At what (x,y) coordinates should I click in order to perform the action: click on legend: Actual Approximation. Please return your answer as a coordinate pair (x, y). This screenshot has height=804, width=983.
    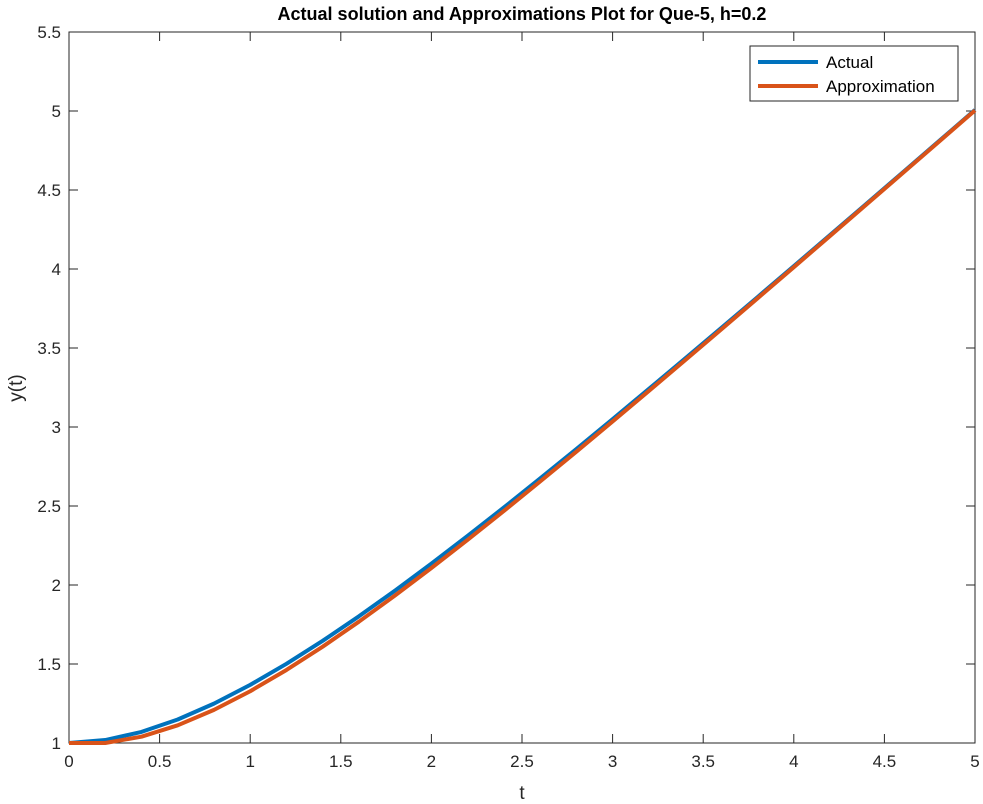
    Looking at the image, I should click on (854, 73).